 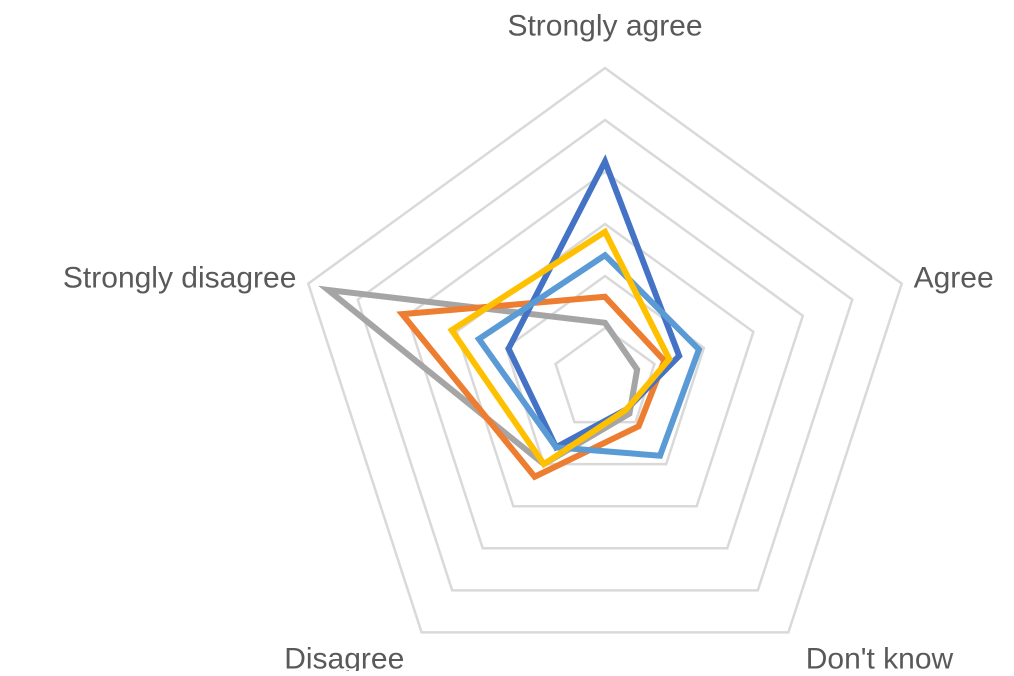 What do you see at coordinates (954, 278) in the screenshot?
I see `axis-label: Agree` at bounding box center [954, 278].